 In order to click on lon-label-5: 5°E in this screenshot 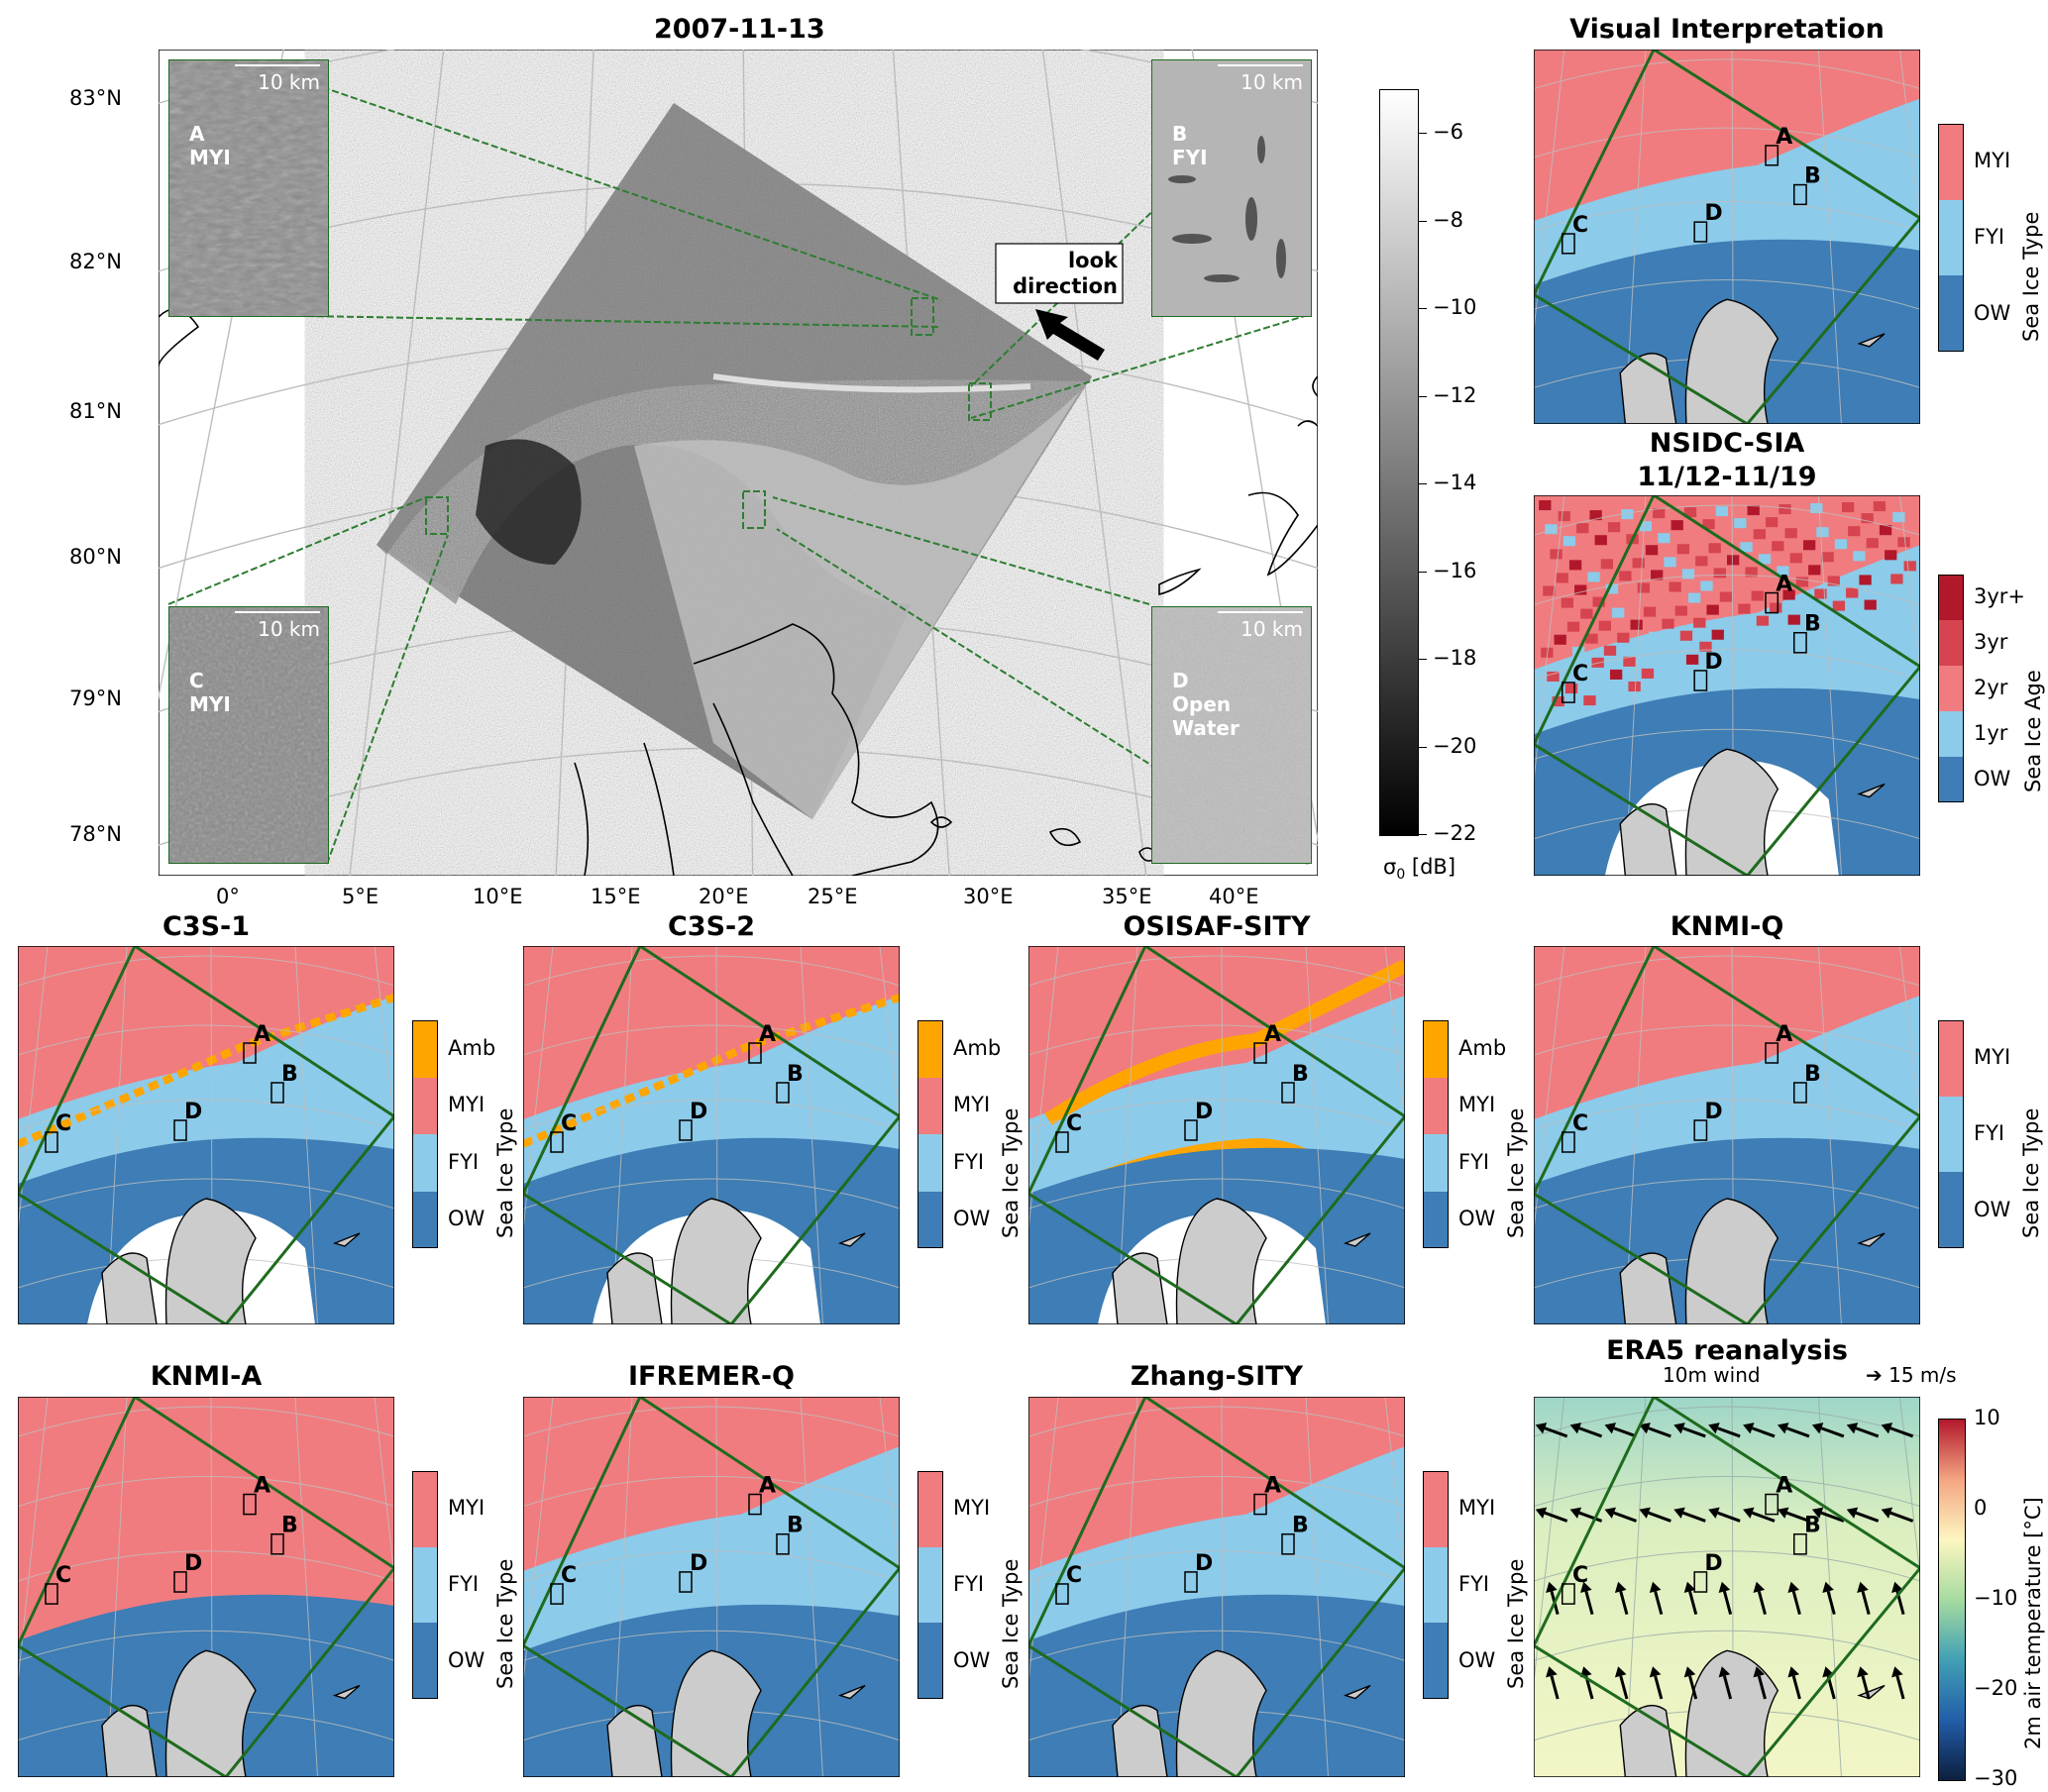, I will do `click(360, 896)`.